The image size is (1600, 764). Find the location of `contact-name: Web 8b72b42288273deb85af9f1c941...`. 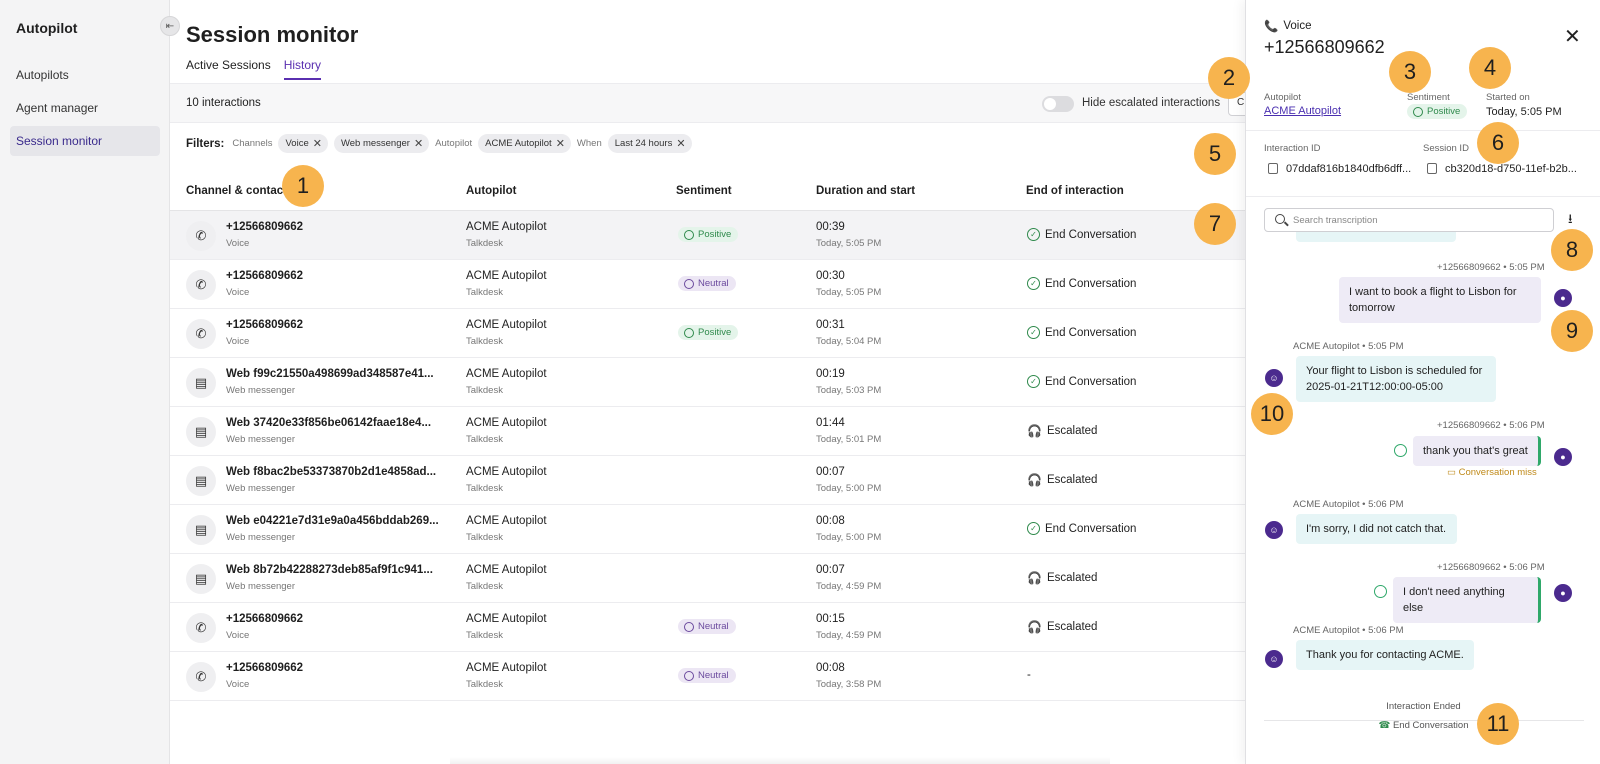

contact-name: Web 8b72b42288273deb85af9f1c941... is located at coordinates (329, 570).